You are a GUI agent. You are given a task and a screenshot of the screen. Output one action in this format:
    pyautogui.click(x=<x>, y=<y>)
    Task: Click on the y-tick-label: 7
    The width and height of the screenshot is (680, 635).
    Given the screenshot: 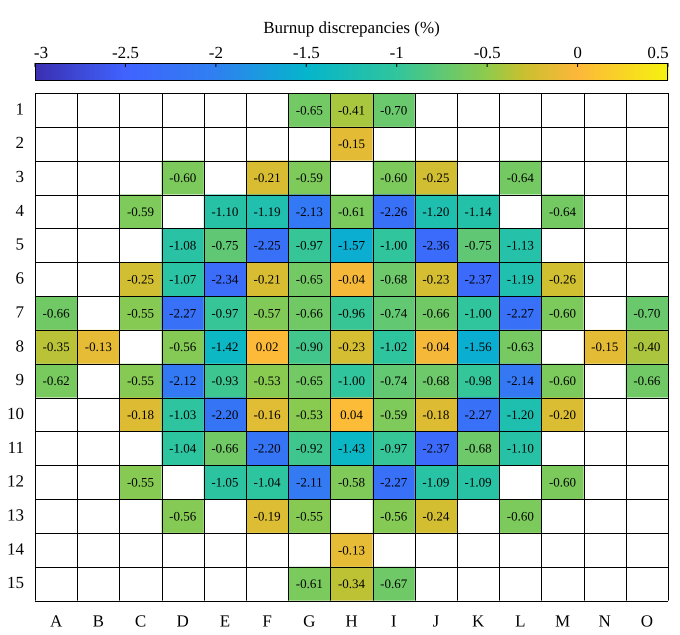 What is the action you would take?
    pyautogui.click(x=20, y=312)
    